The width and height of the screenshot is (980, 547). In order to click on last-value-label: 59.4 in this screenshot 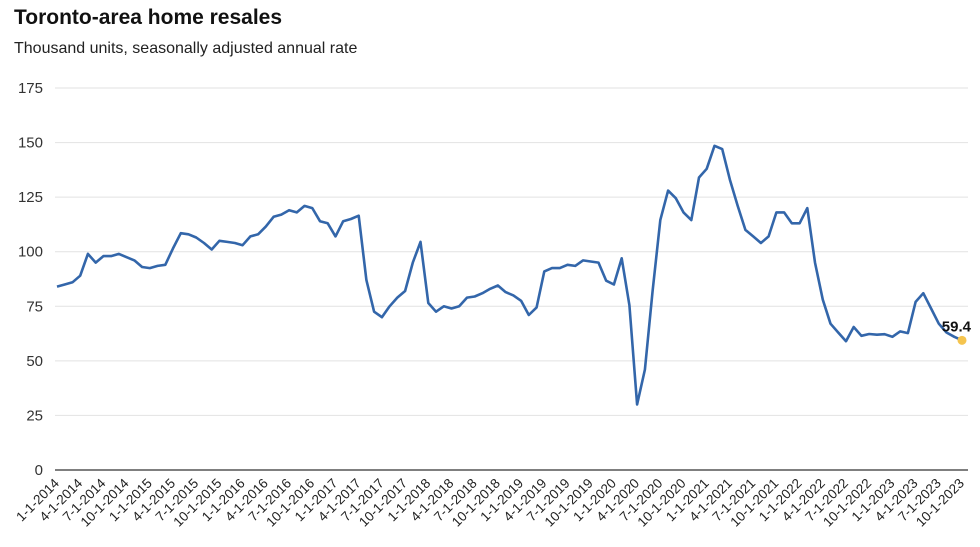, I will do `click(957, 326)`.